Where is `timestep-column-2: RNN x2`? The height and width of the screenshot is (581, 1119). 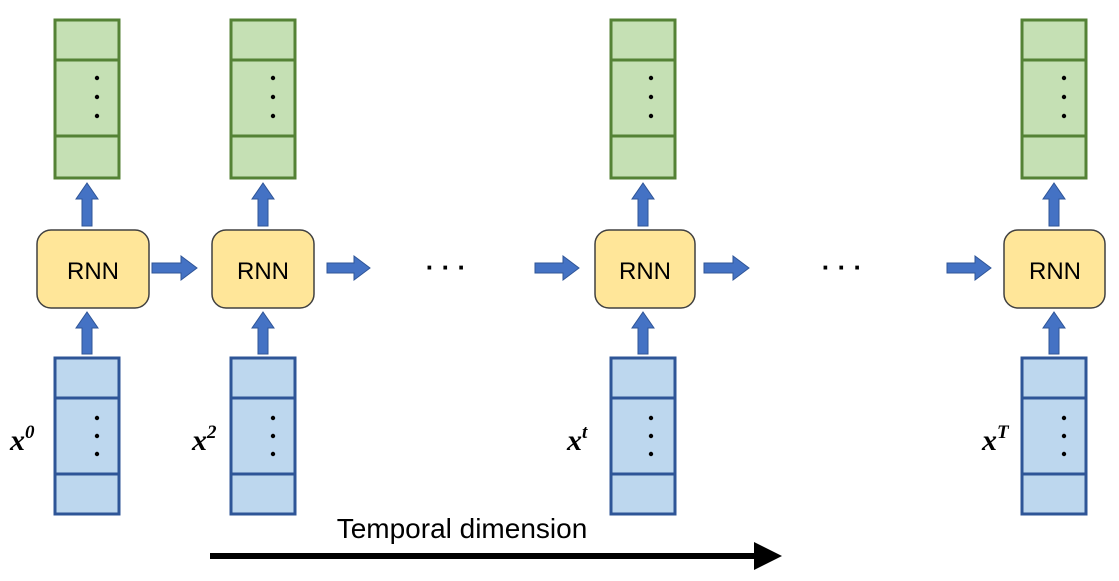
timestep-column-2: RNN x2 is located at coordinates (253, 267).